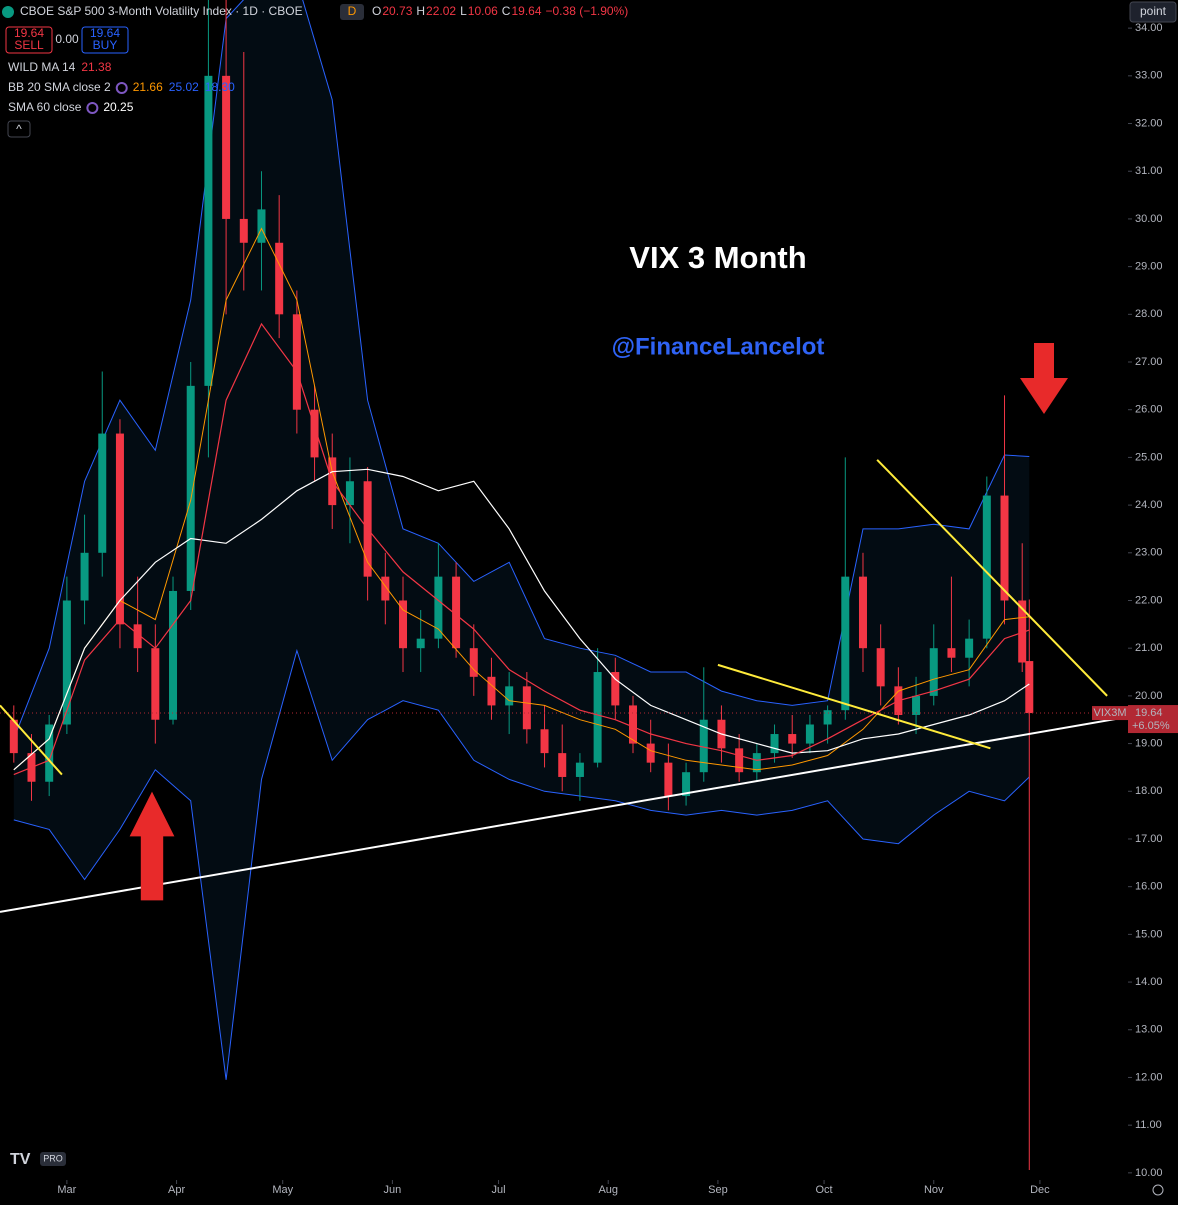  Describe the element at coordinates (38, 1159) in the screenshot. I see `tv-logo: TV PRO` at that location.